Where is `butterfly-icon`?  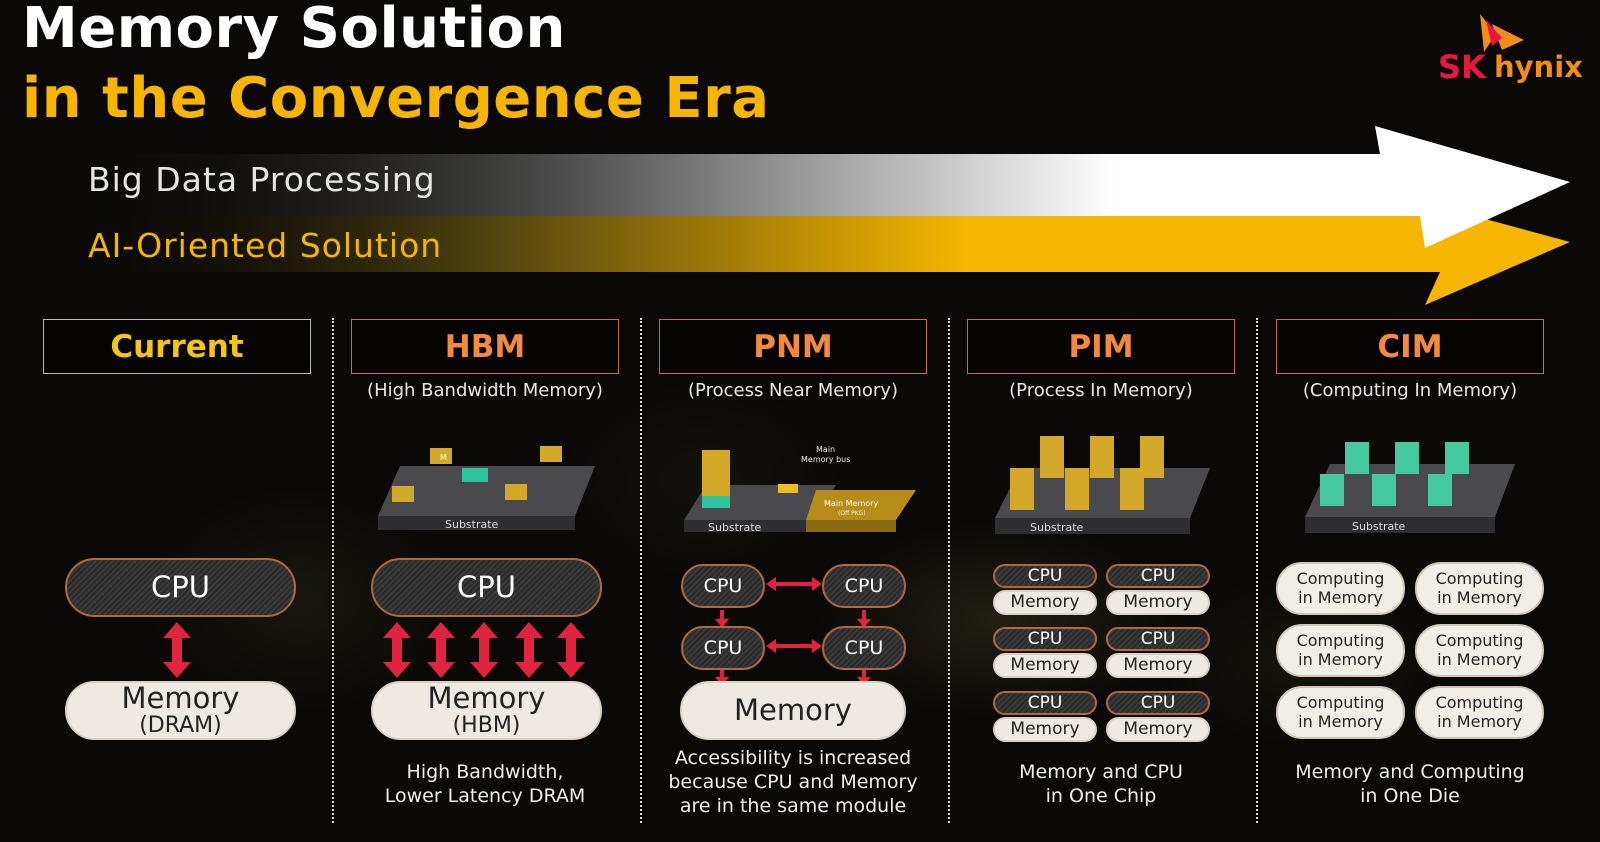
butterfly-icon is located at coordinates (1502, 33).